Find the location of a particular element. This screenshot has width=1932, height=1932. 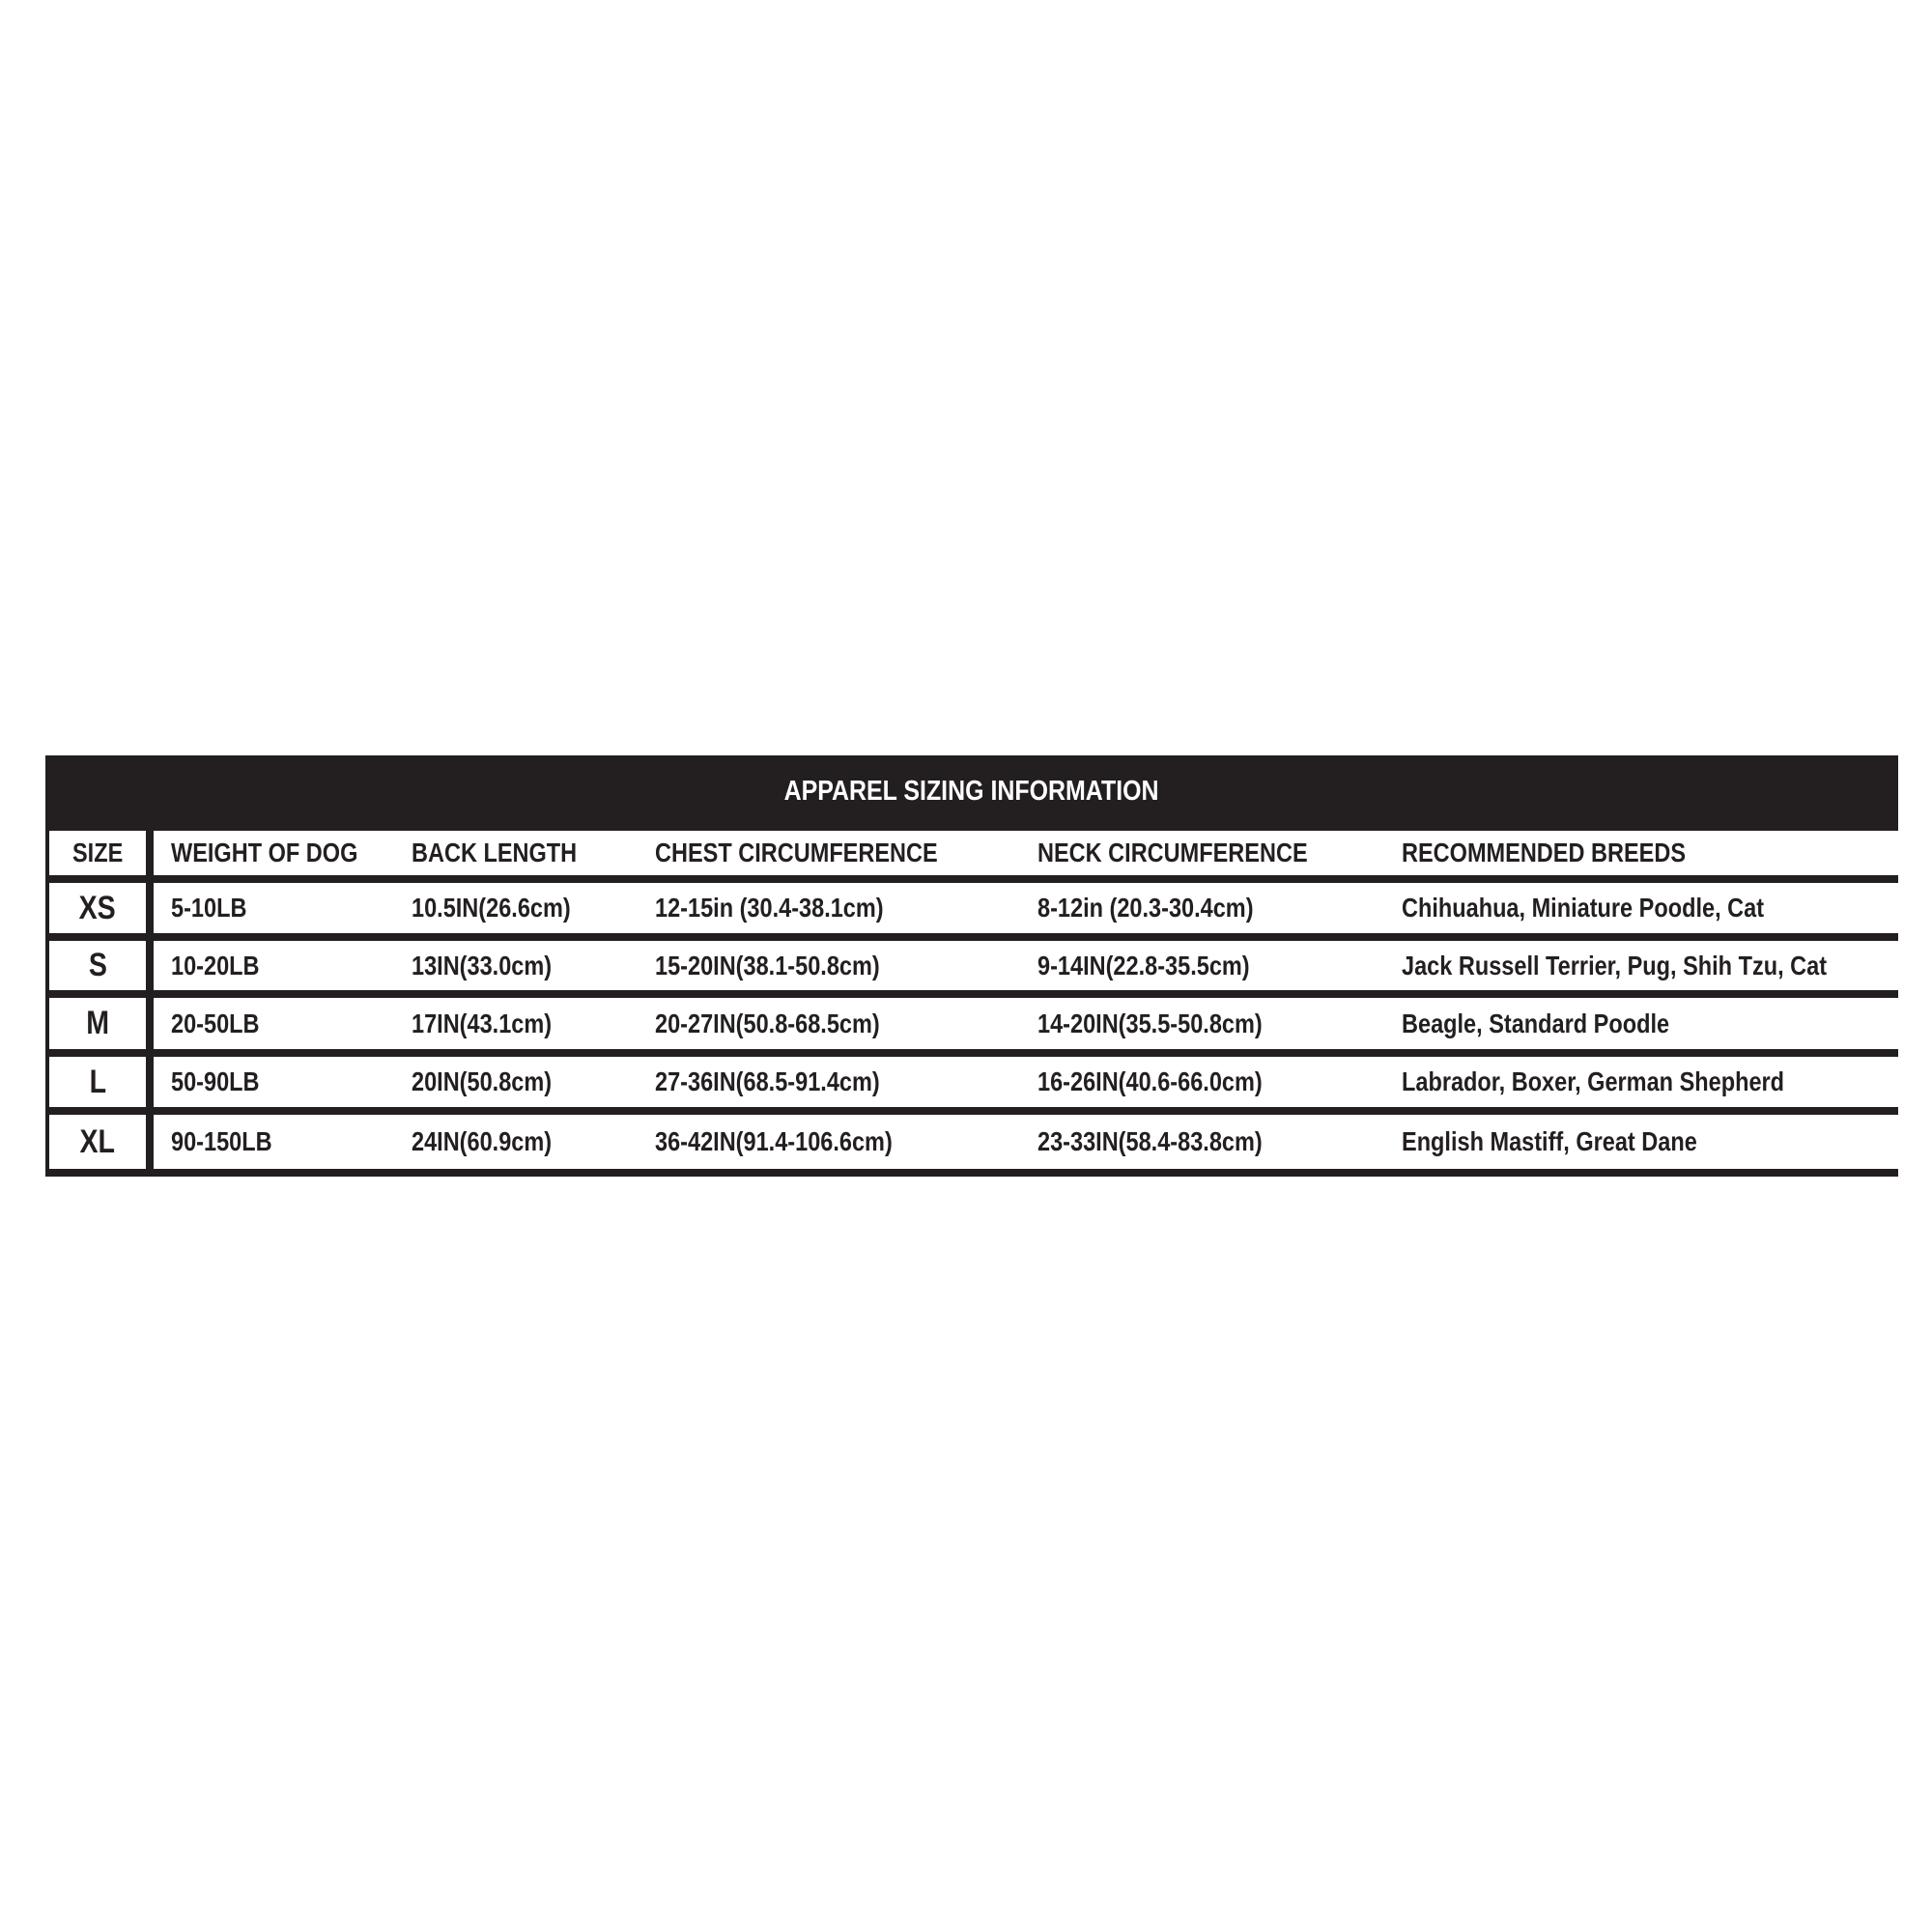

table-cell: 24IN(60.9cm) is located at coordinates (521, 1142).